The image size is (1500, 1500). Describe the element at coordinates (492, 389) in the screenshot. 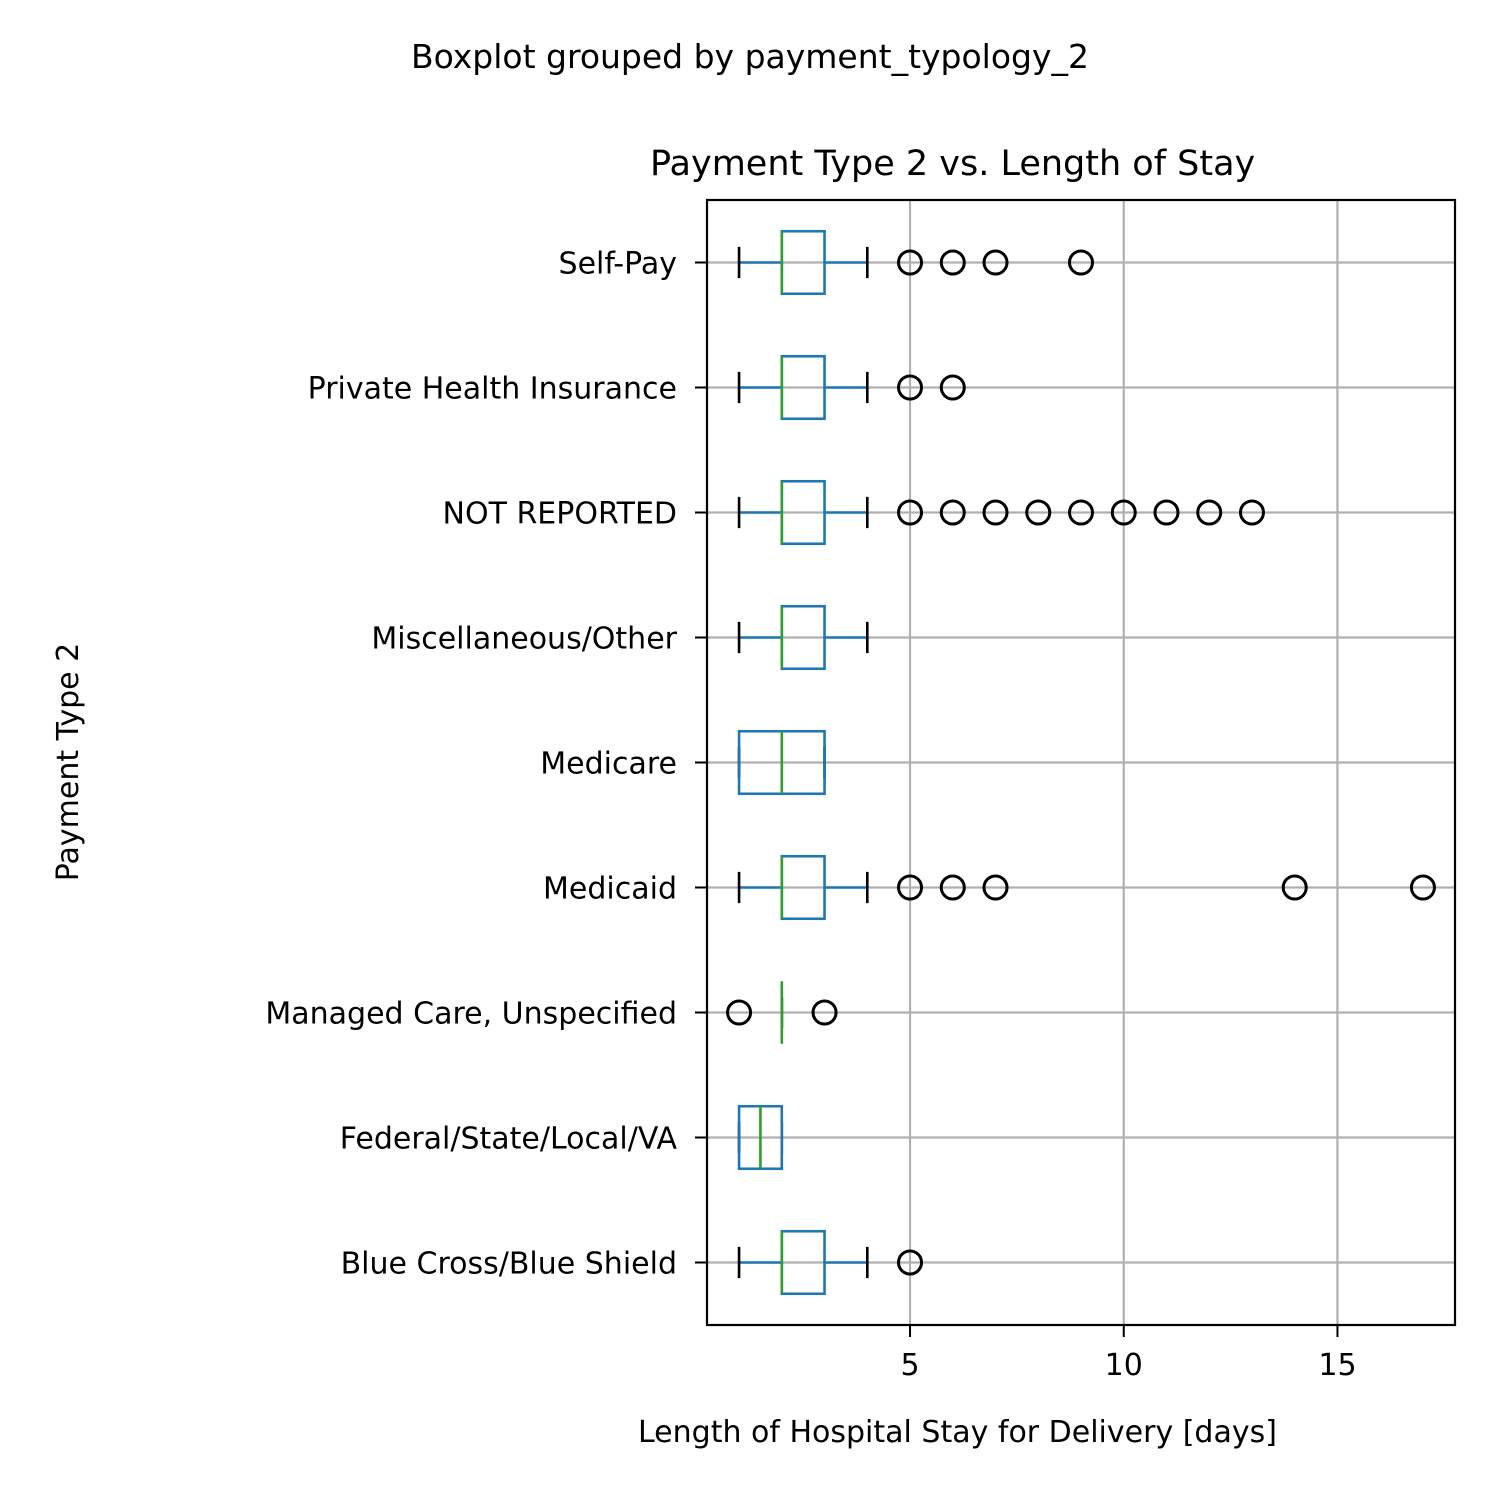

I see `y-tick-label: Private Health Insurance` at that location.